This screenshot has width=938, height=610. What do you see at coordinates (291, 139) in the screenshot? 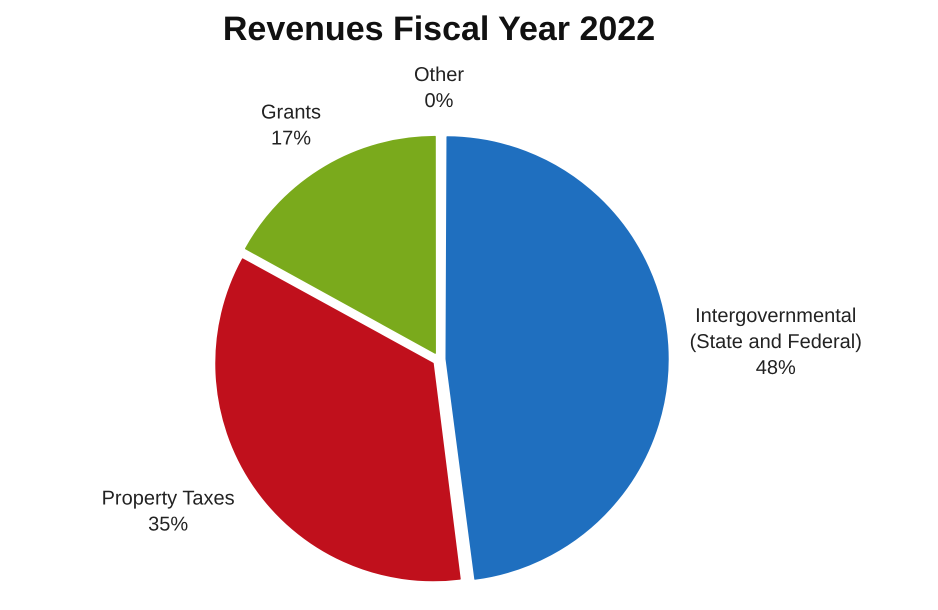
I see `data-label: 17%` at bounding box center [291, 139].